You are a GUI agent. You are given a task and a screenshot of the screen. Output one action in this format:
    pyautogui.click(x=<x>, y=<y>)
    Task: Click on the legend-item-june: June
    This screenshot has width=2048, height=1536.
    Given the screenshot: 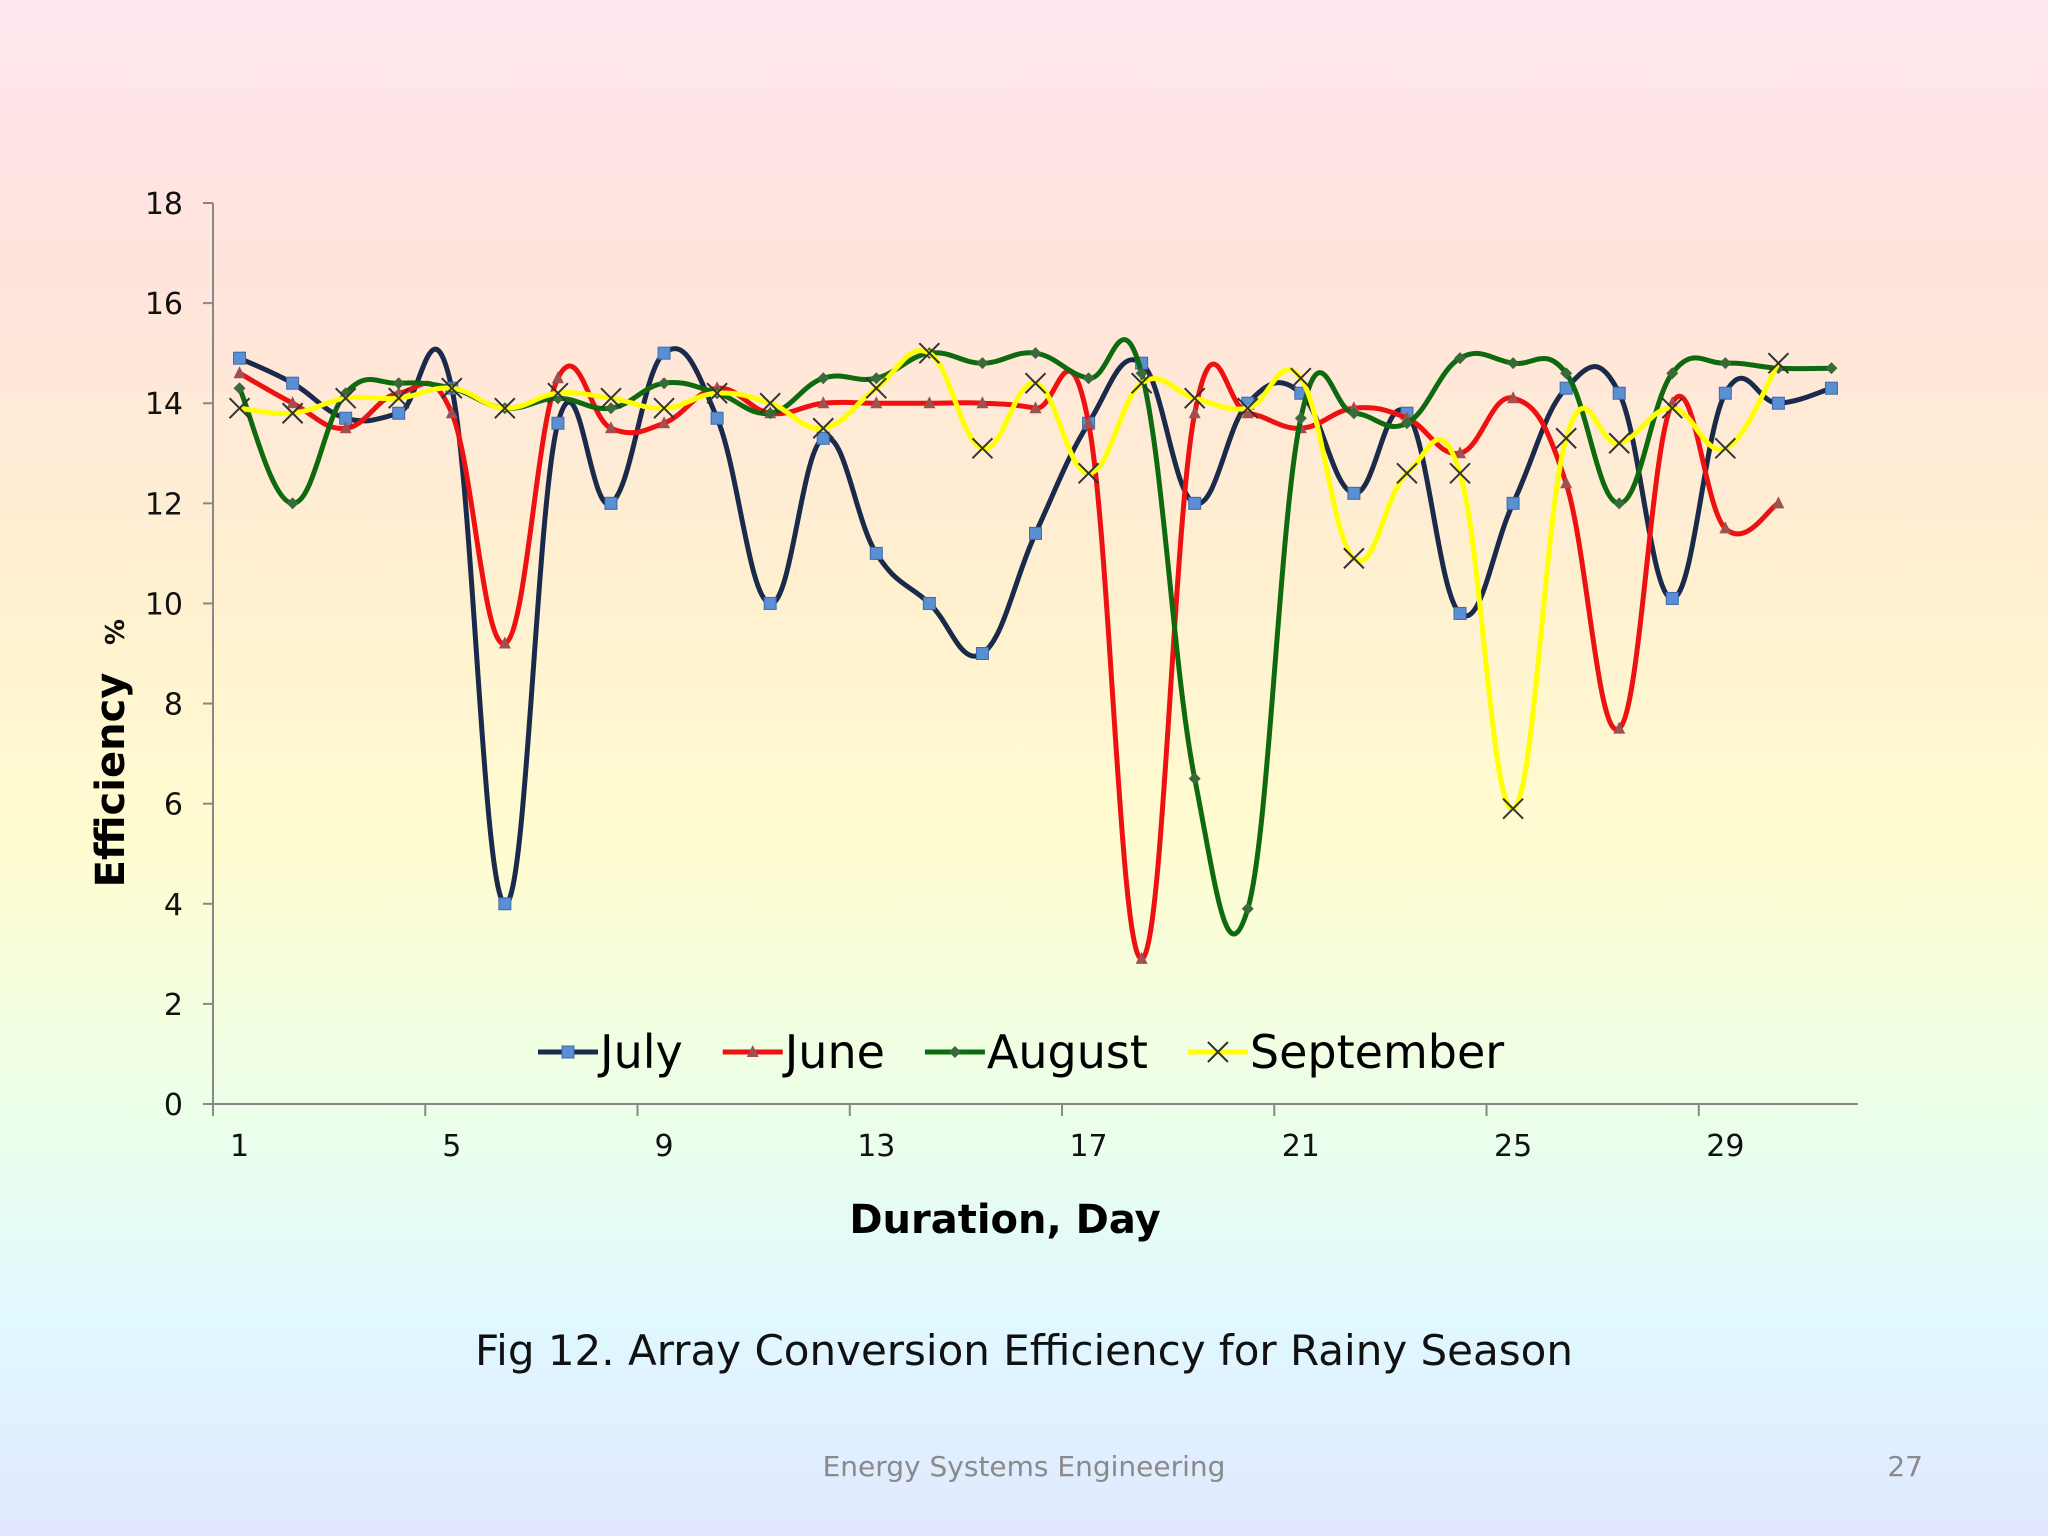 What is the action you would take?
    pyautogui.click(x=803, y=1052)
    